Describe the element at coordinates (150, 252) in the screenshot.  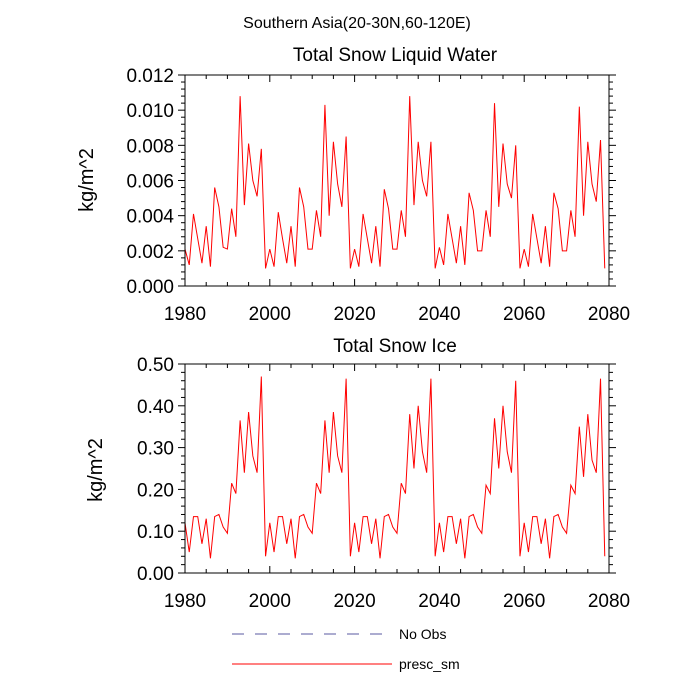
I see `y-tick-label: 0.002` at that location.